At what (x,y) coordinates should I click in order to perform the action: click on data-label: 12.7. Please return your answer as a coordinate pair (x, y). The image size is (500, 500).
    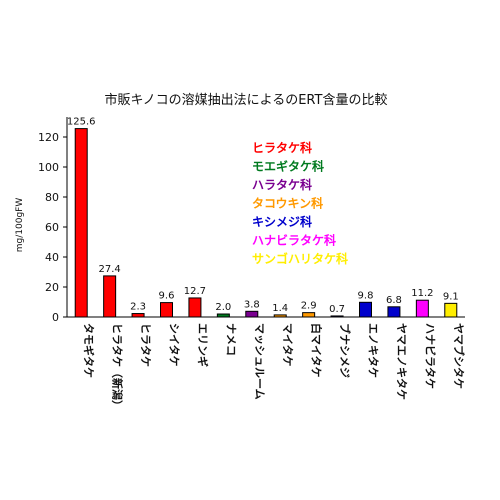
    Looking at the image, I should click on (195, 291).